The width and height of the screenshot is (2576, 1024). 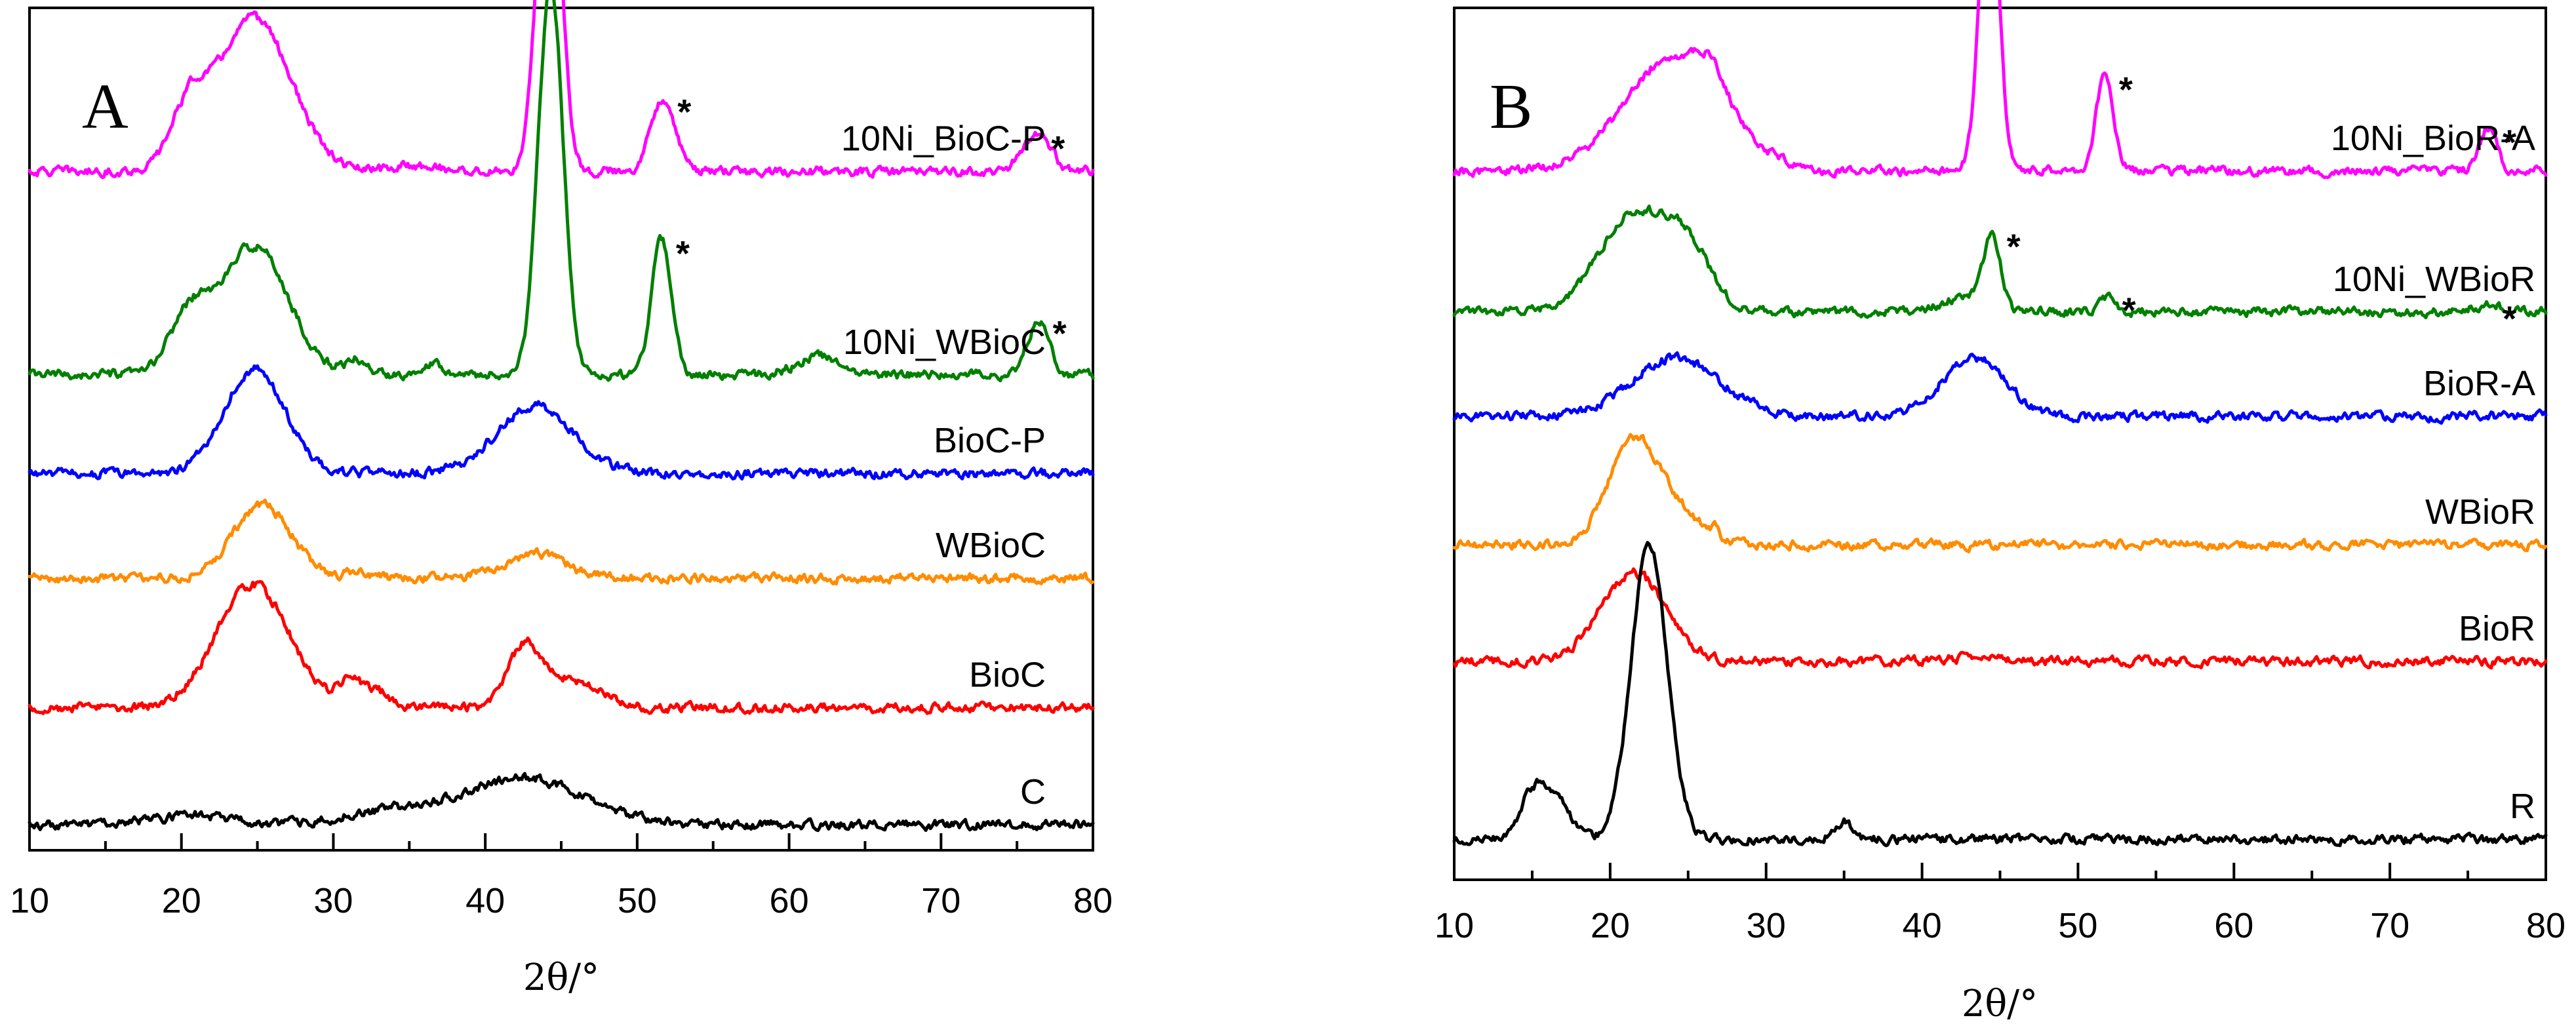 I want to click on panel-b-label: B, so click(x=1511, y=106).